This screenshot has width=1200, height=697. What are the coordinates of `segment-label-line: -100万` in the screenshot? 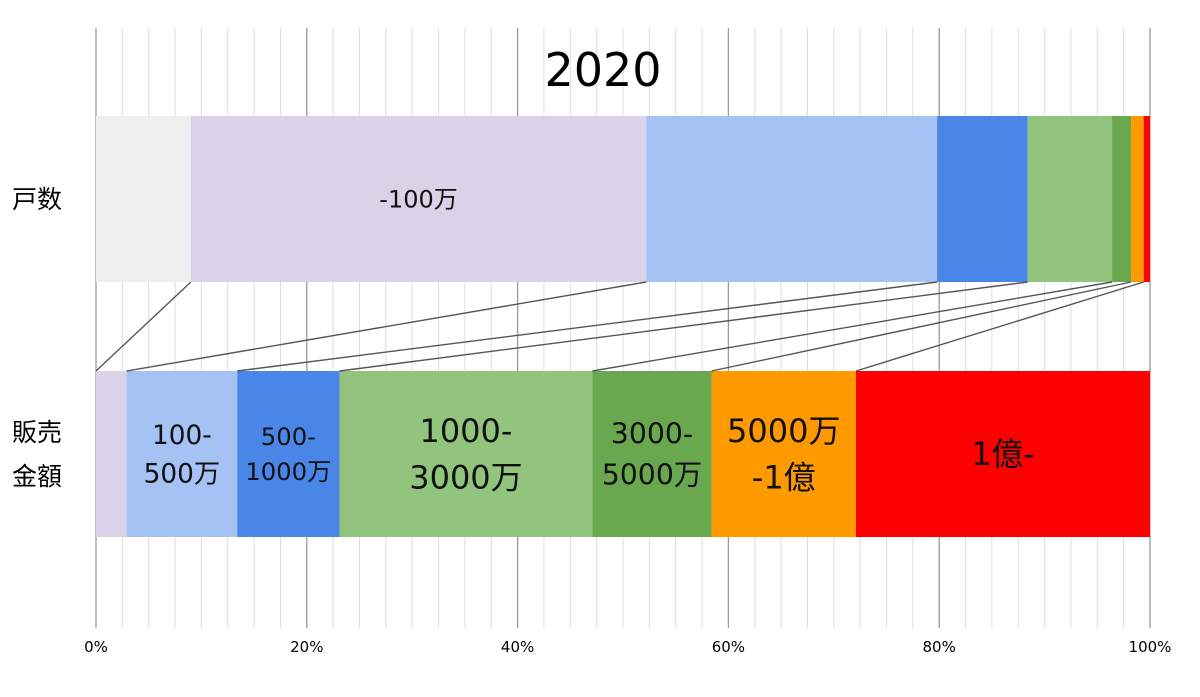 It's located at (418, 199).